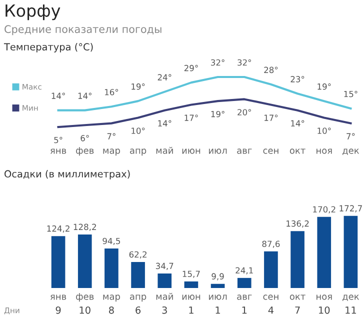  What do you see at coordinates (297, 310) in the screenshot?
I see `data-label: 7` at bounding box center [297, 310].